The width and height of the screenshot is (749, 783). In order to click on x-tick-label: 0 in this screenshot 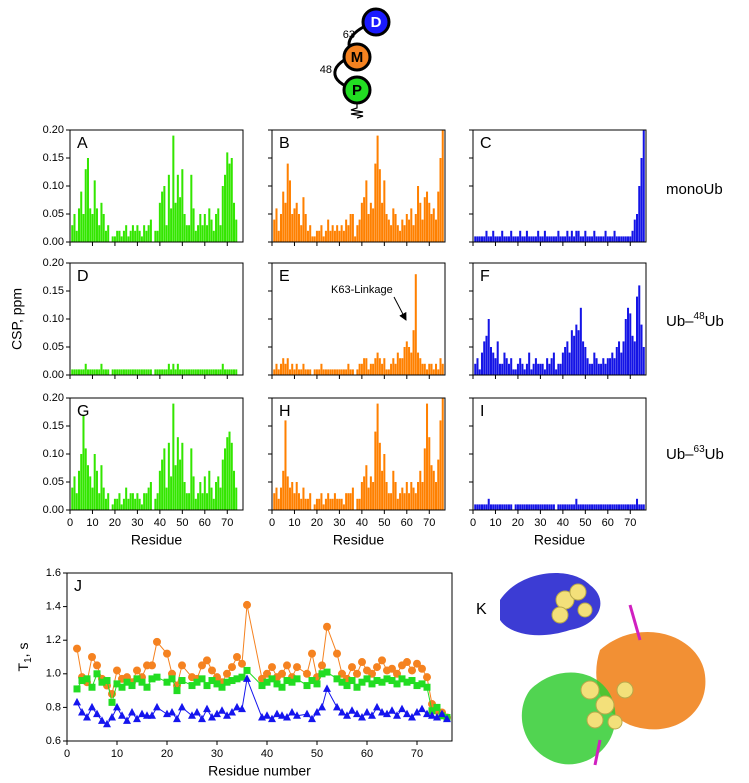, I will do `click(67, 754)`.